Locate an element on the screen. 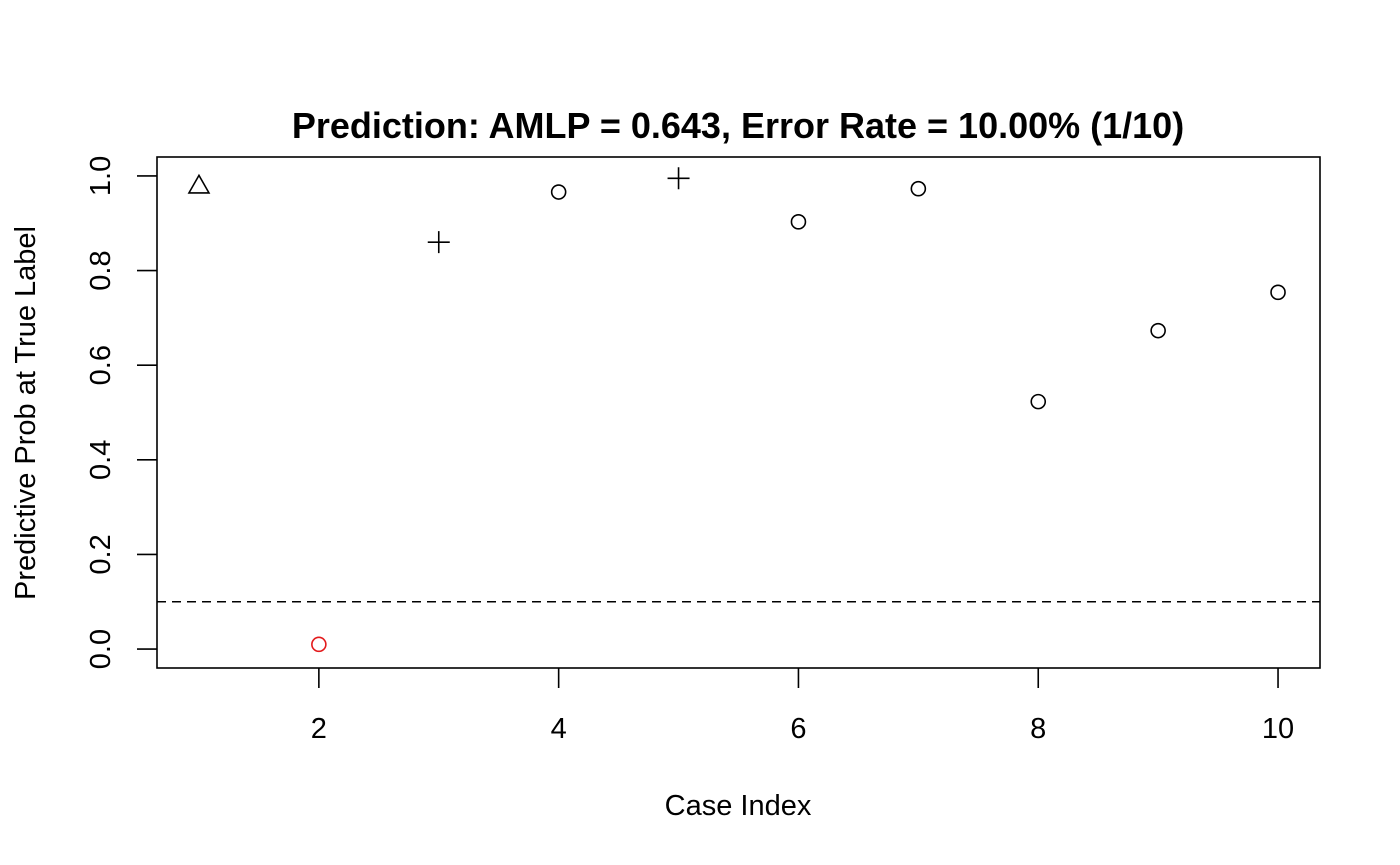 The image size is (1400, 865). x-tick-label: 4 is located at coordinates (559, 729).